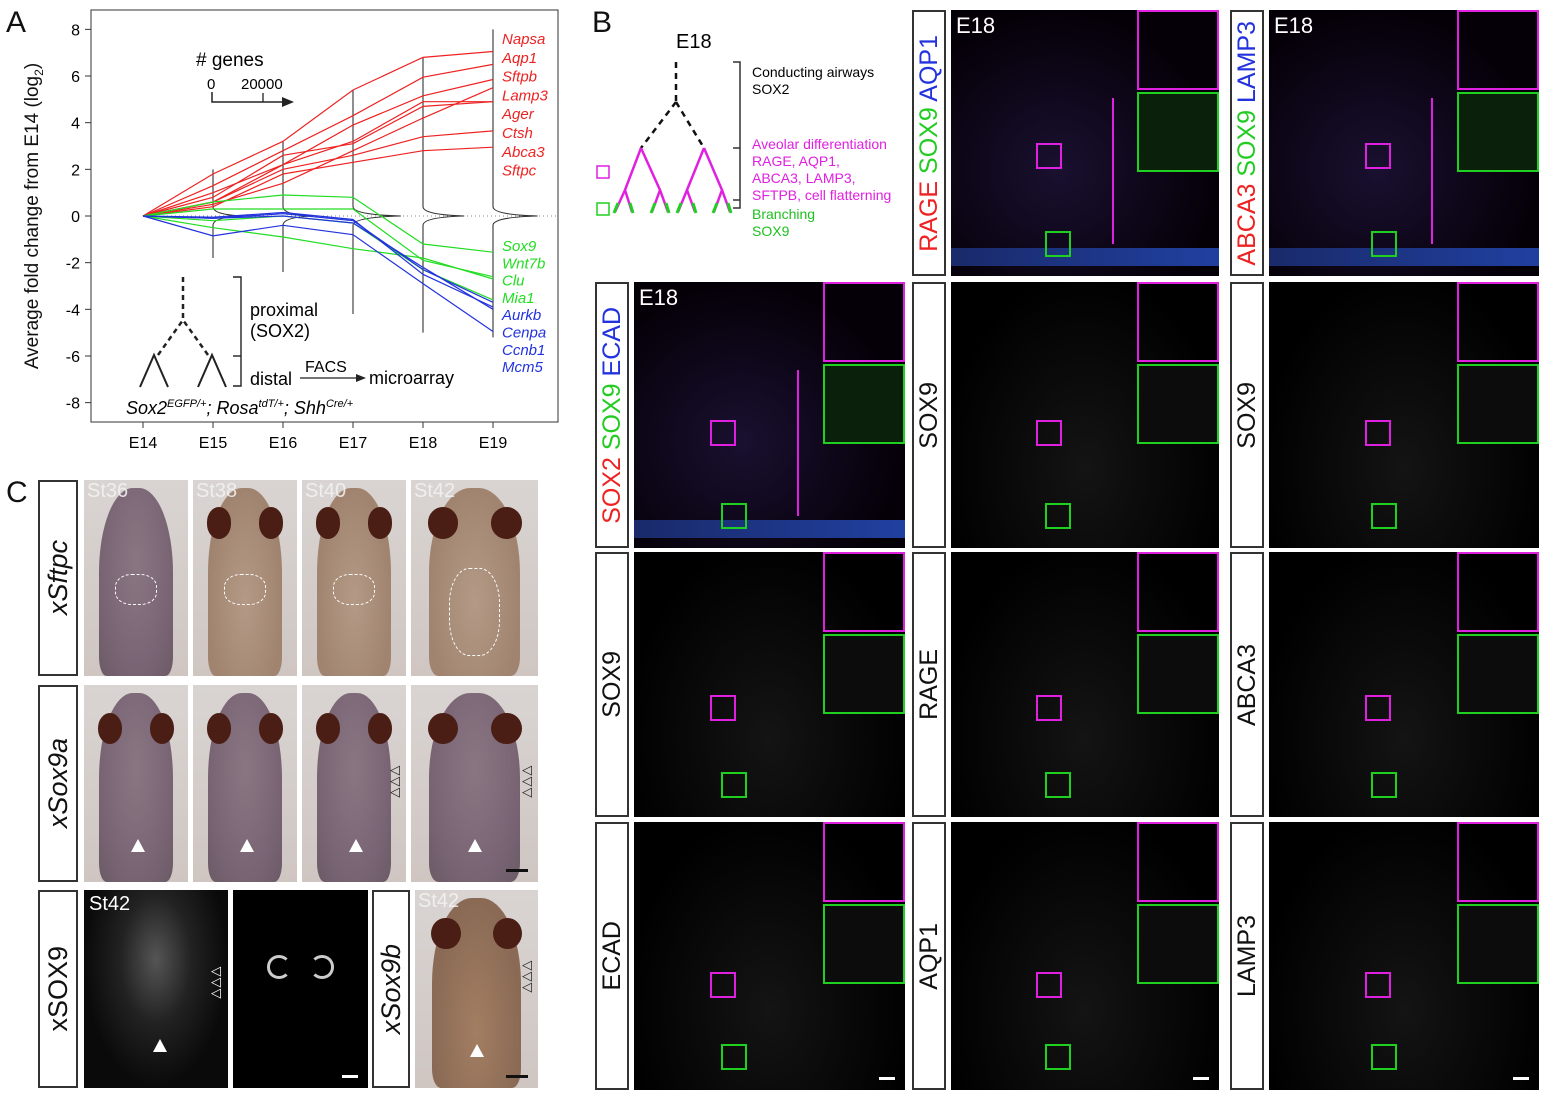 The width and height of the screenshot is (1543, 1095). Describe the element at coordinates (271, 379) in the screenshot. I see `distal-label: distal` at that location.